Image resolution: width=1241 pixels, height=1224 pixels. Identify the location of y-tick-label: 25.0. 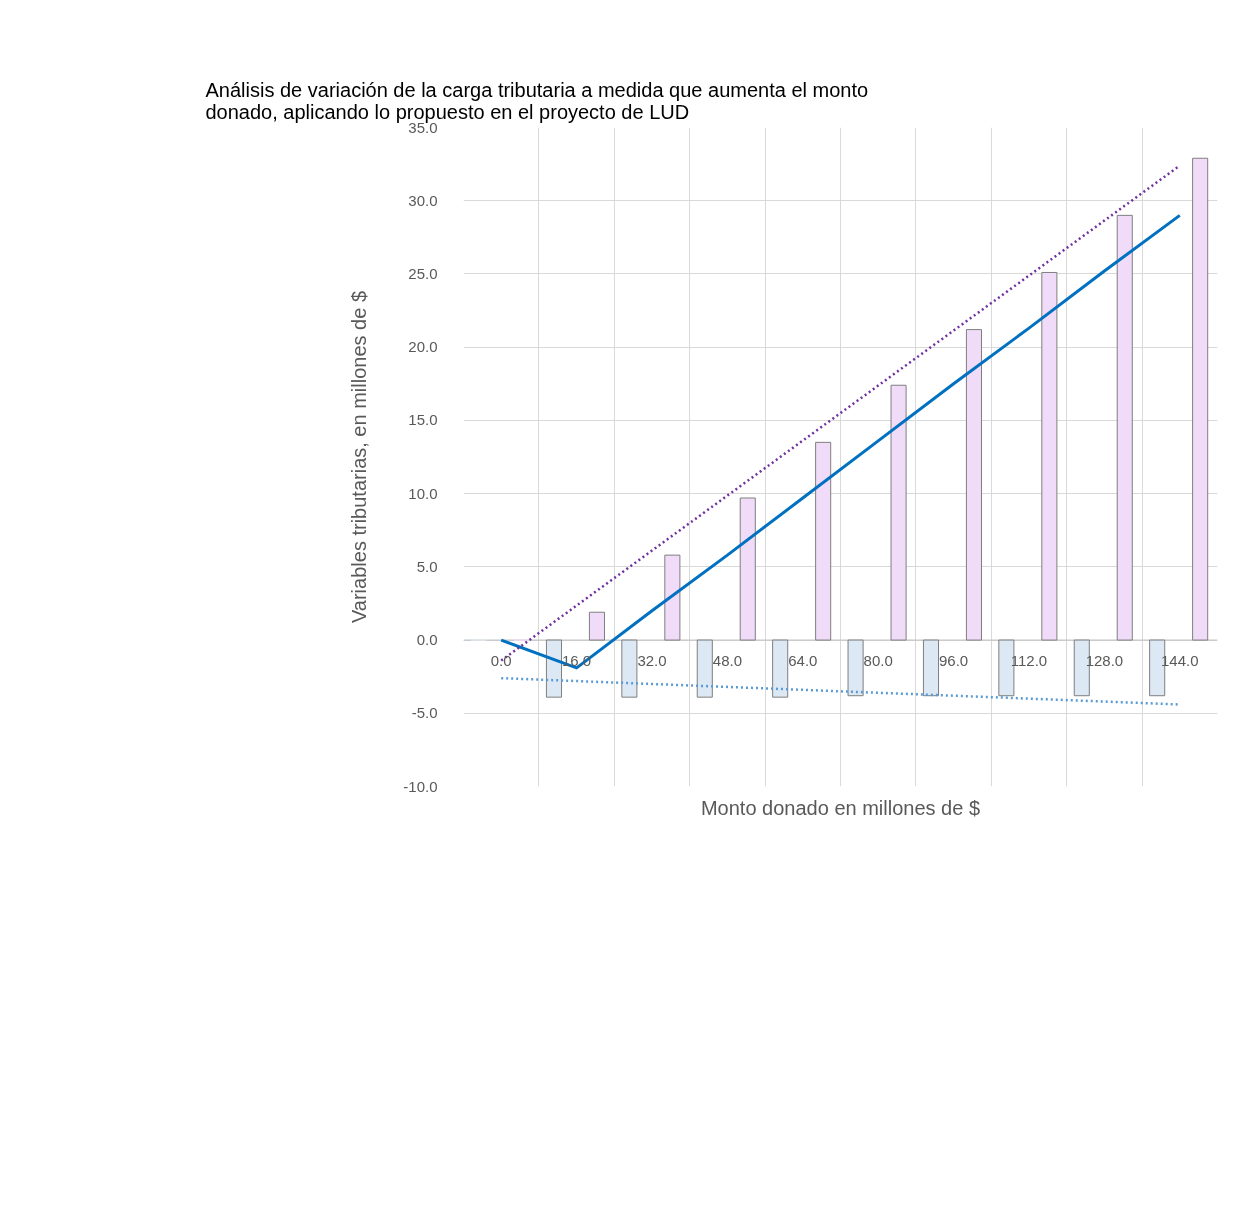
(423, 273).